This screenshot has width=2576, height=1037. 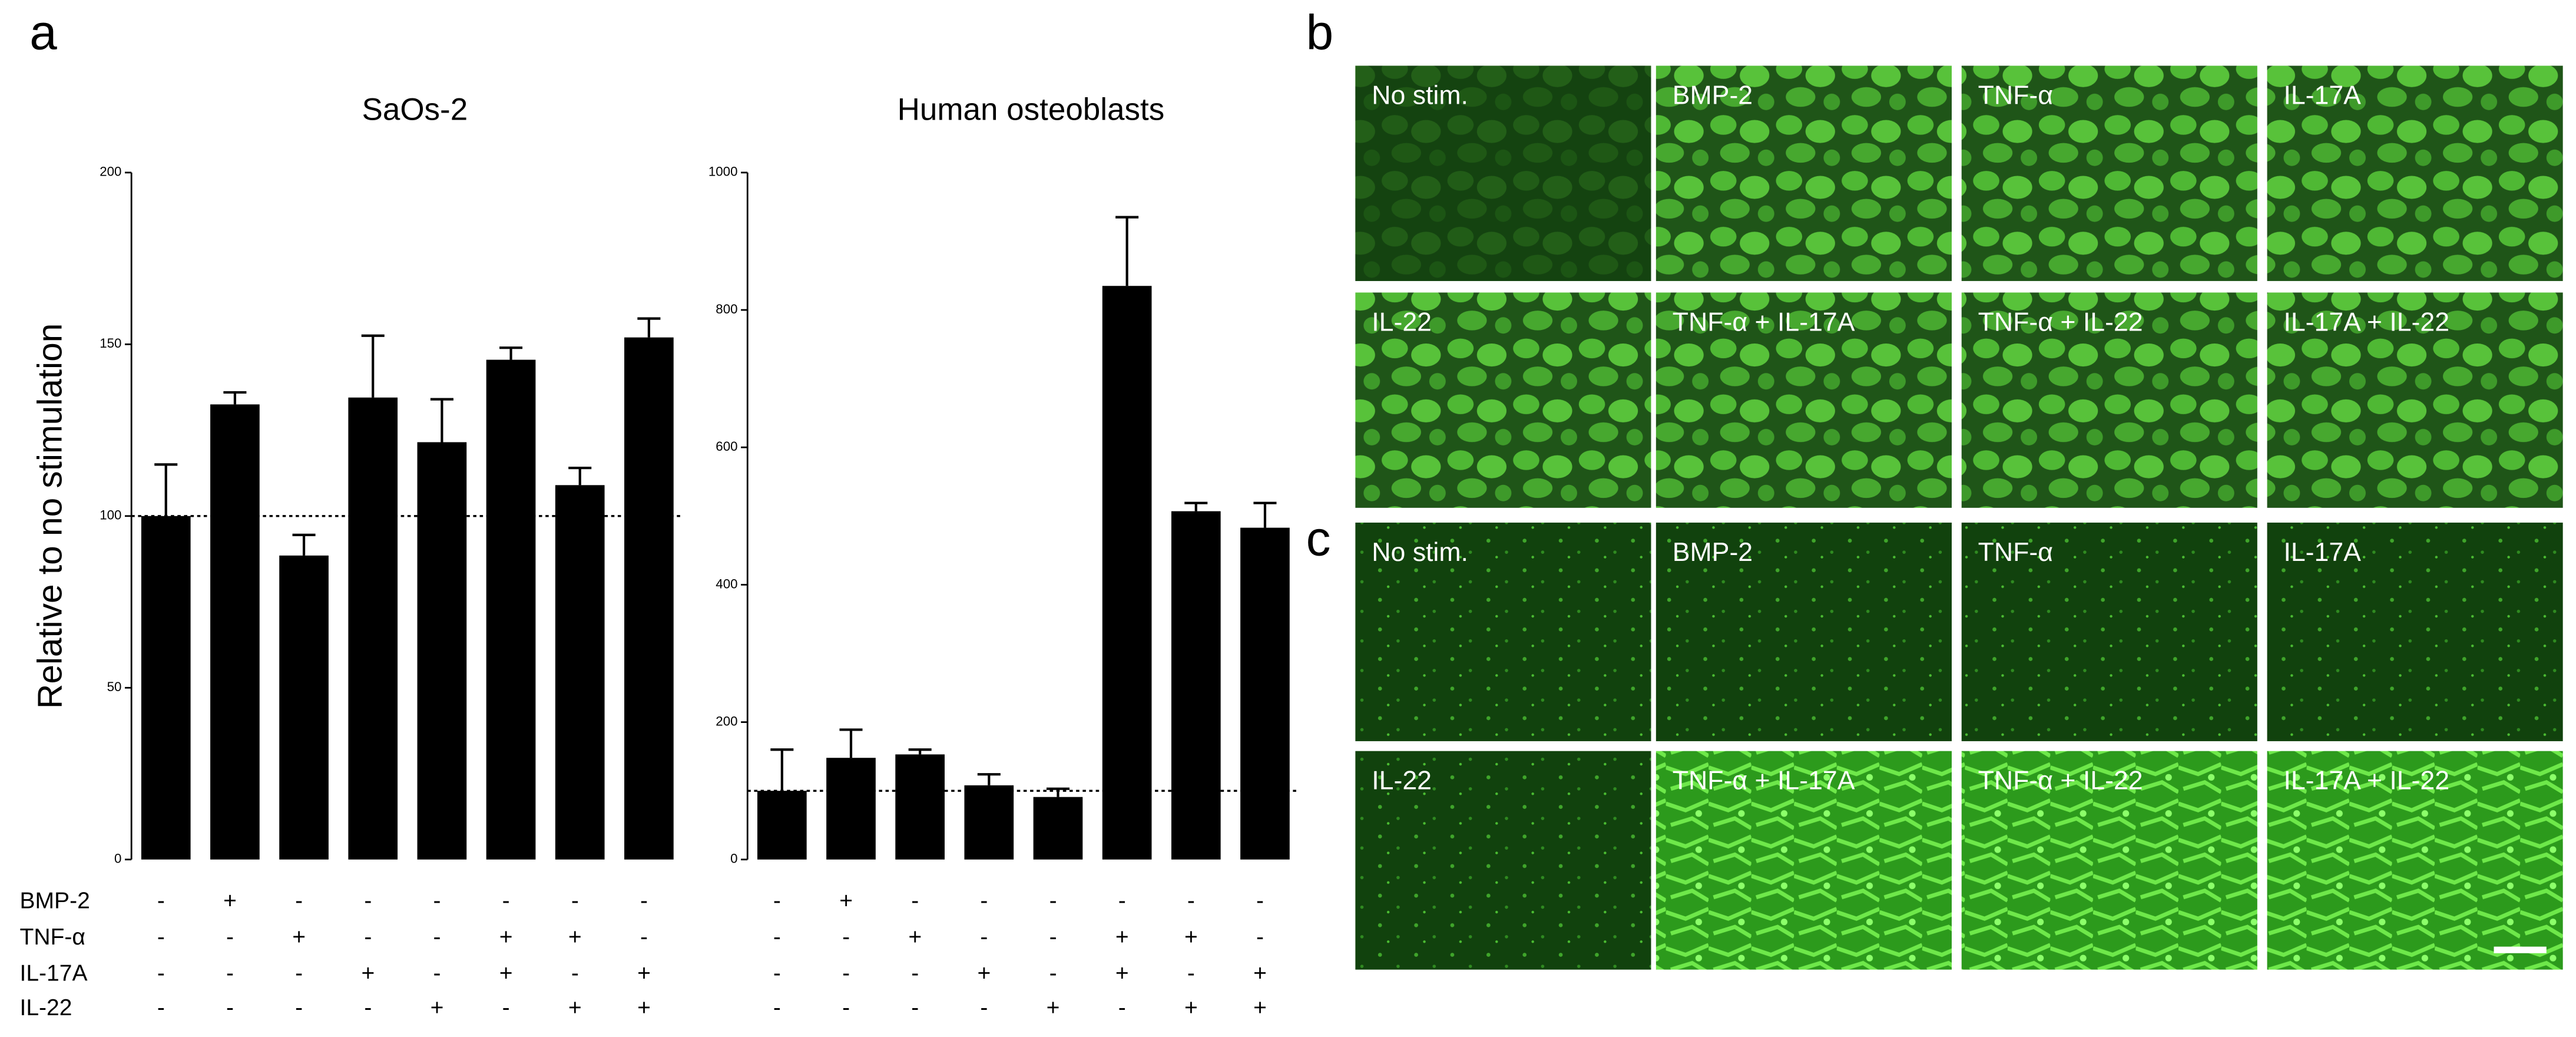 What do you see at coordinates (1031, 110) in the screenshot?
I see `chart-title: Human osteoblasts` at bounding box center [1031, 110].